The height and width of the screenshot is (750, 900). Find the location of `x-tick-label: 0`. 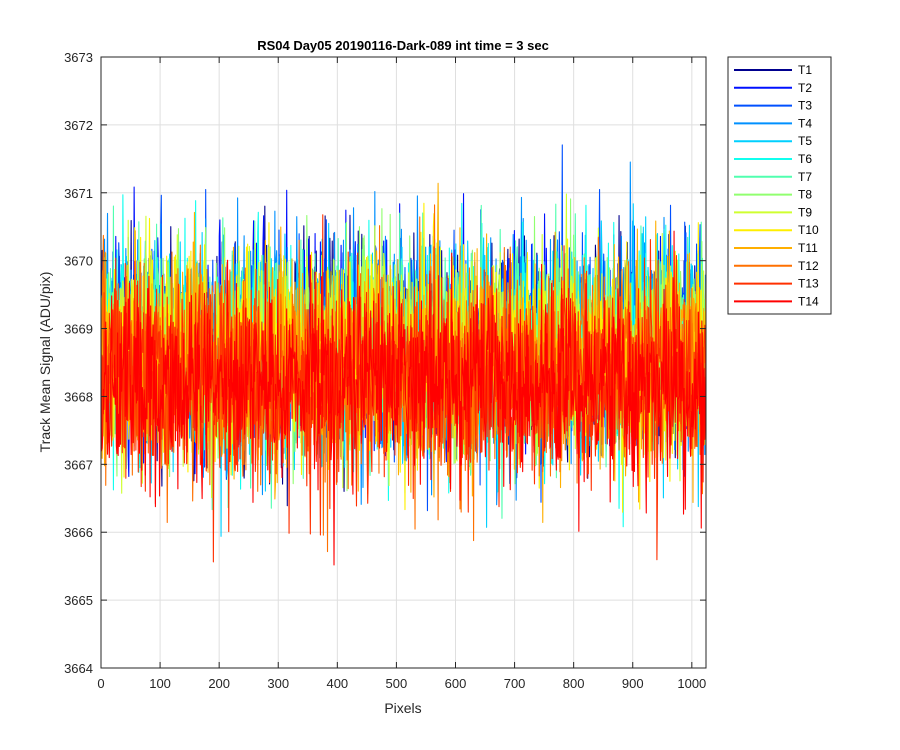

x-tick-label: 0 is located at coordinates (100, 683).